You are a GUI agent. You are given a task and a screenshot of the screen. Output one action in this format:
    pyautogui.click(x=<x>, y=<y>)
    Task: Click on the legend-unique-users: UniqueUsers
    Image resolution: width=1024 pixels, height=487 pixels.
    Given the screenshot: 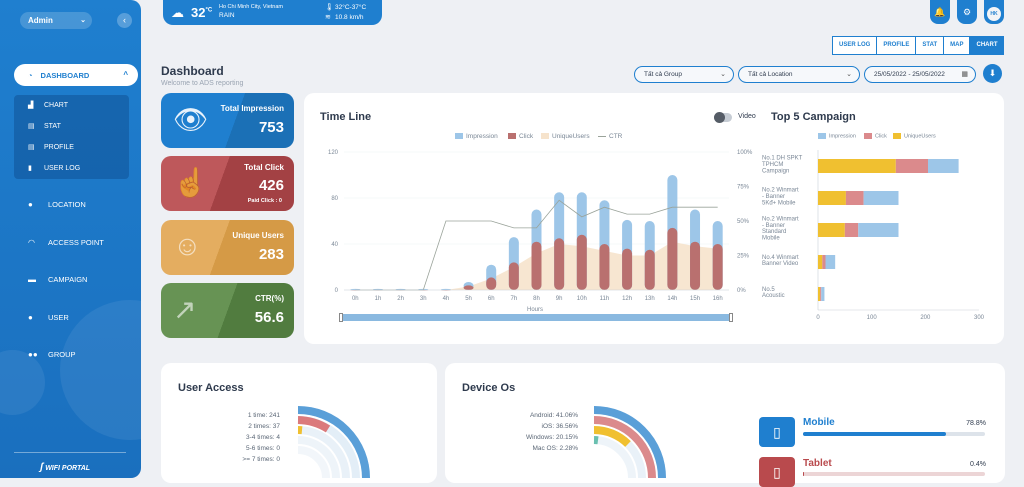 What is the action you would take?
    pyautogui.click(x=914, y=136)
    